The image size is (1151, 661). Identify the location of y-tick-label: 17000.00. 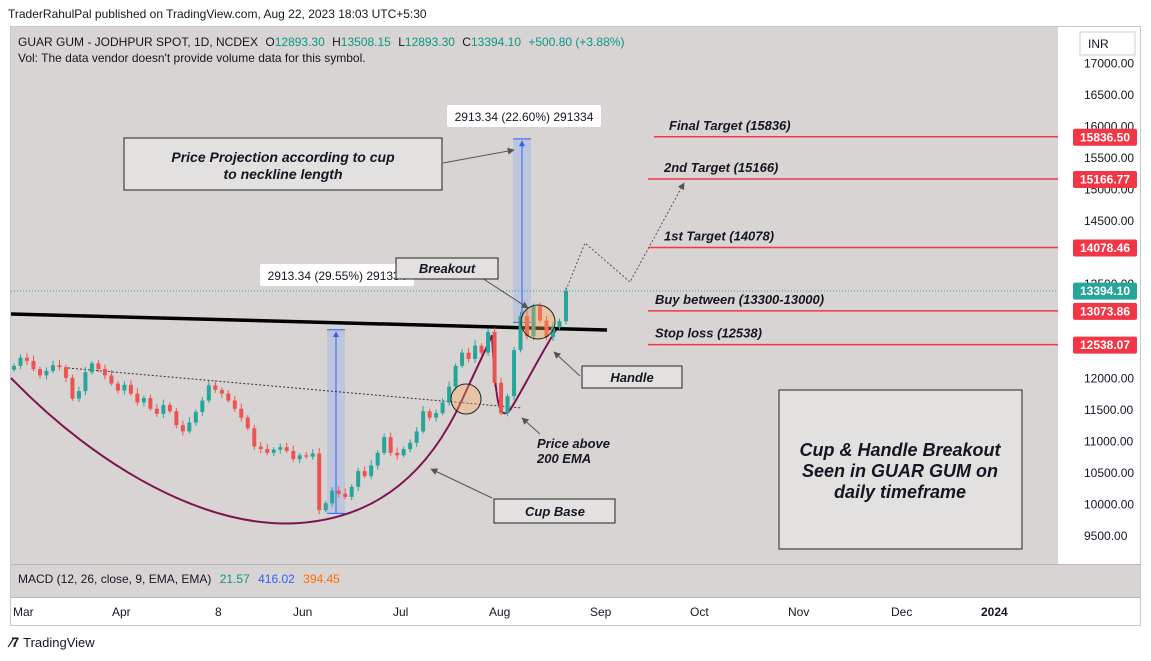
(1109, 64).